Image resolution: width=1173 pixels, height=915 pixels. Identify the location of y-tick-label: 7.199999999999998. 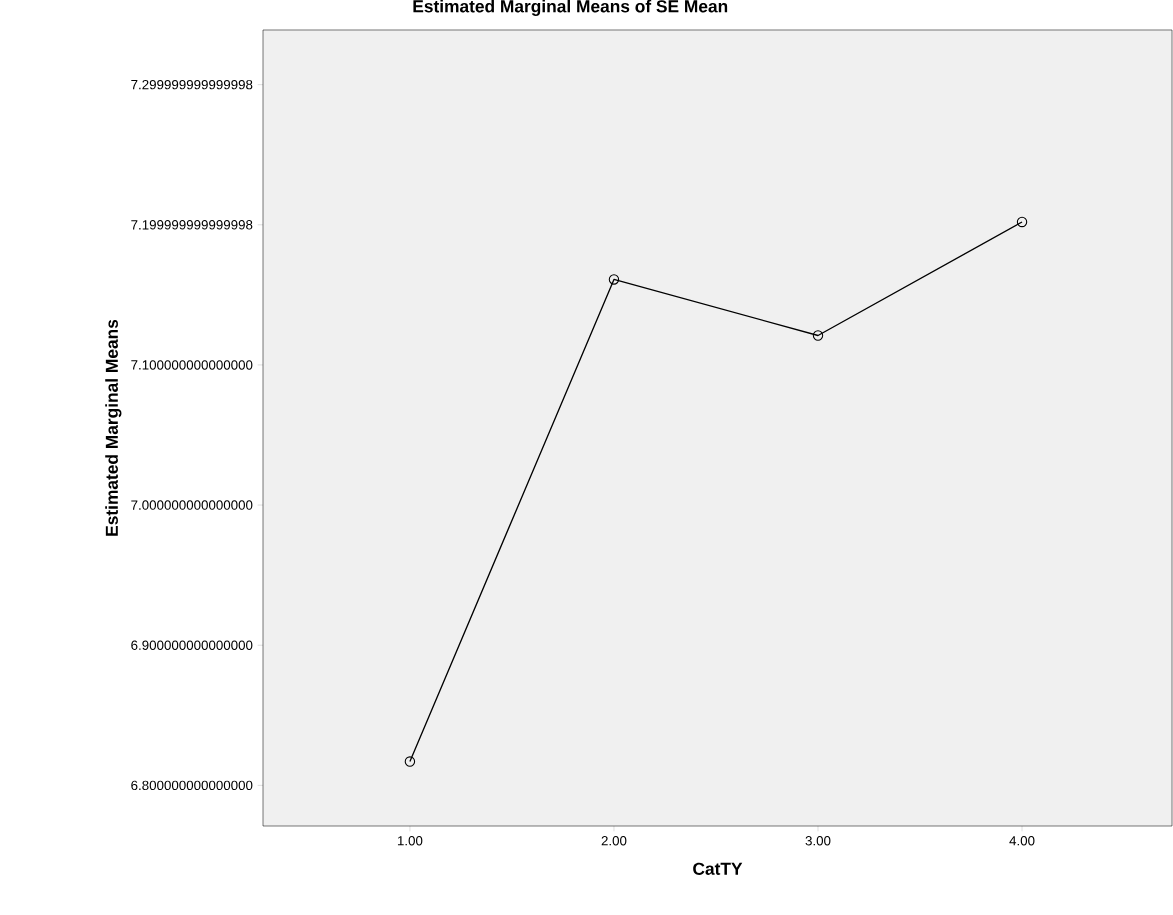
(192, 225).